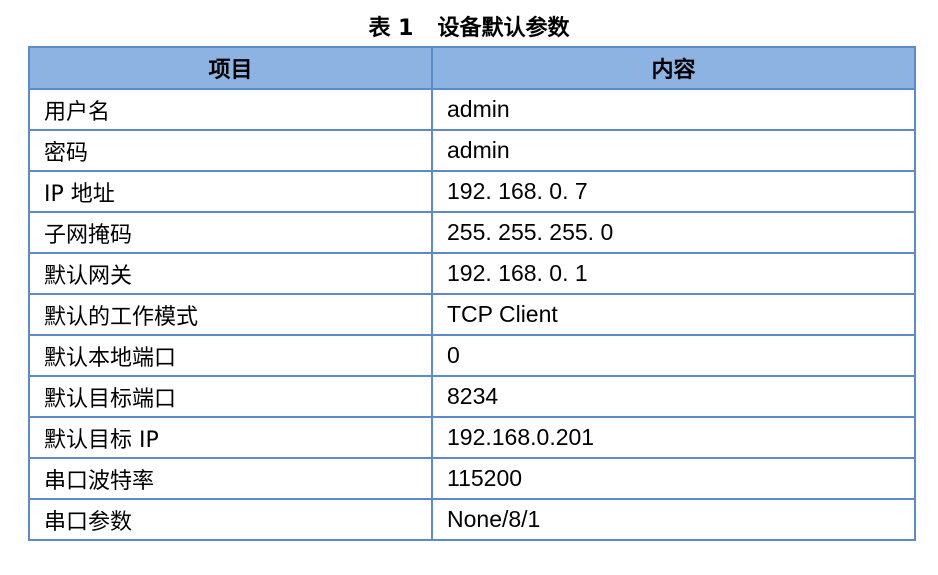 The height and width of the screenshot is (575, 938). I want to click on table-caption: 表 1 设备默认参数, so click(469, 26).